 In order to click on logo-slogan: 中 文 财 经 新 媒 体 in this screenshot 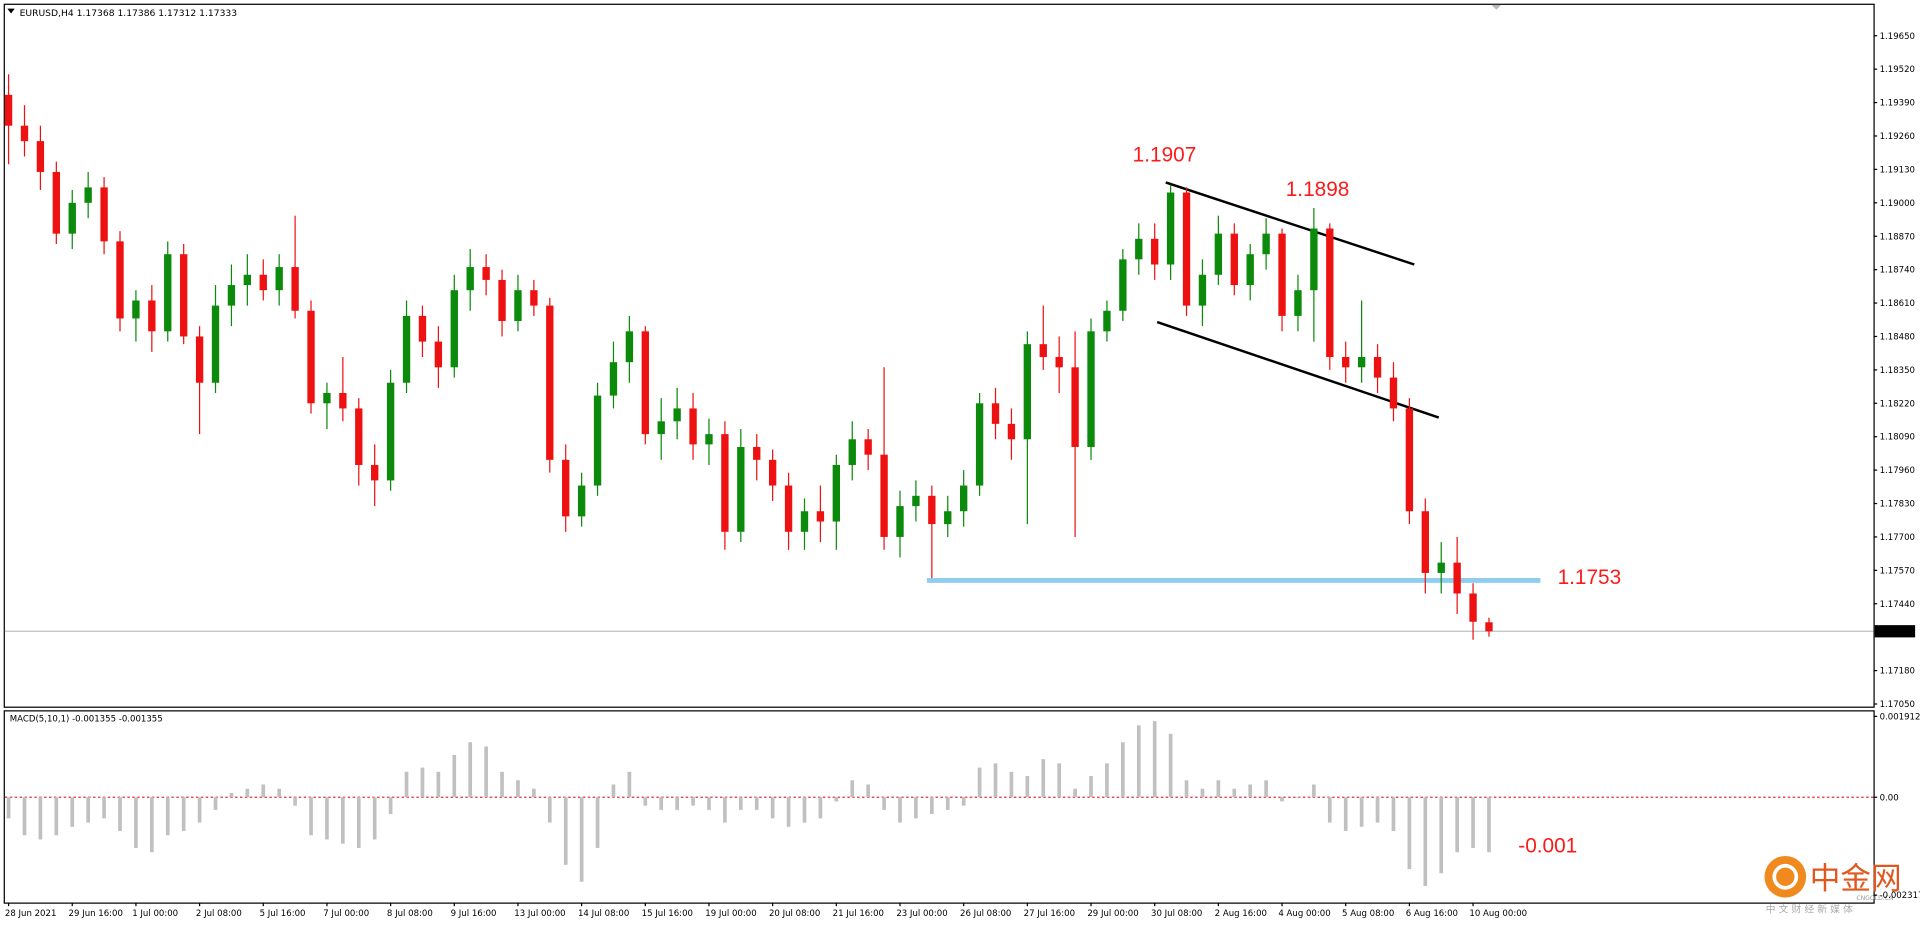, I will do `click(1809, 908)`.